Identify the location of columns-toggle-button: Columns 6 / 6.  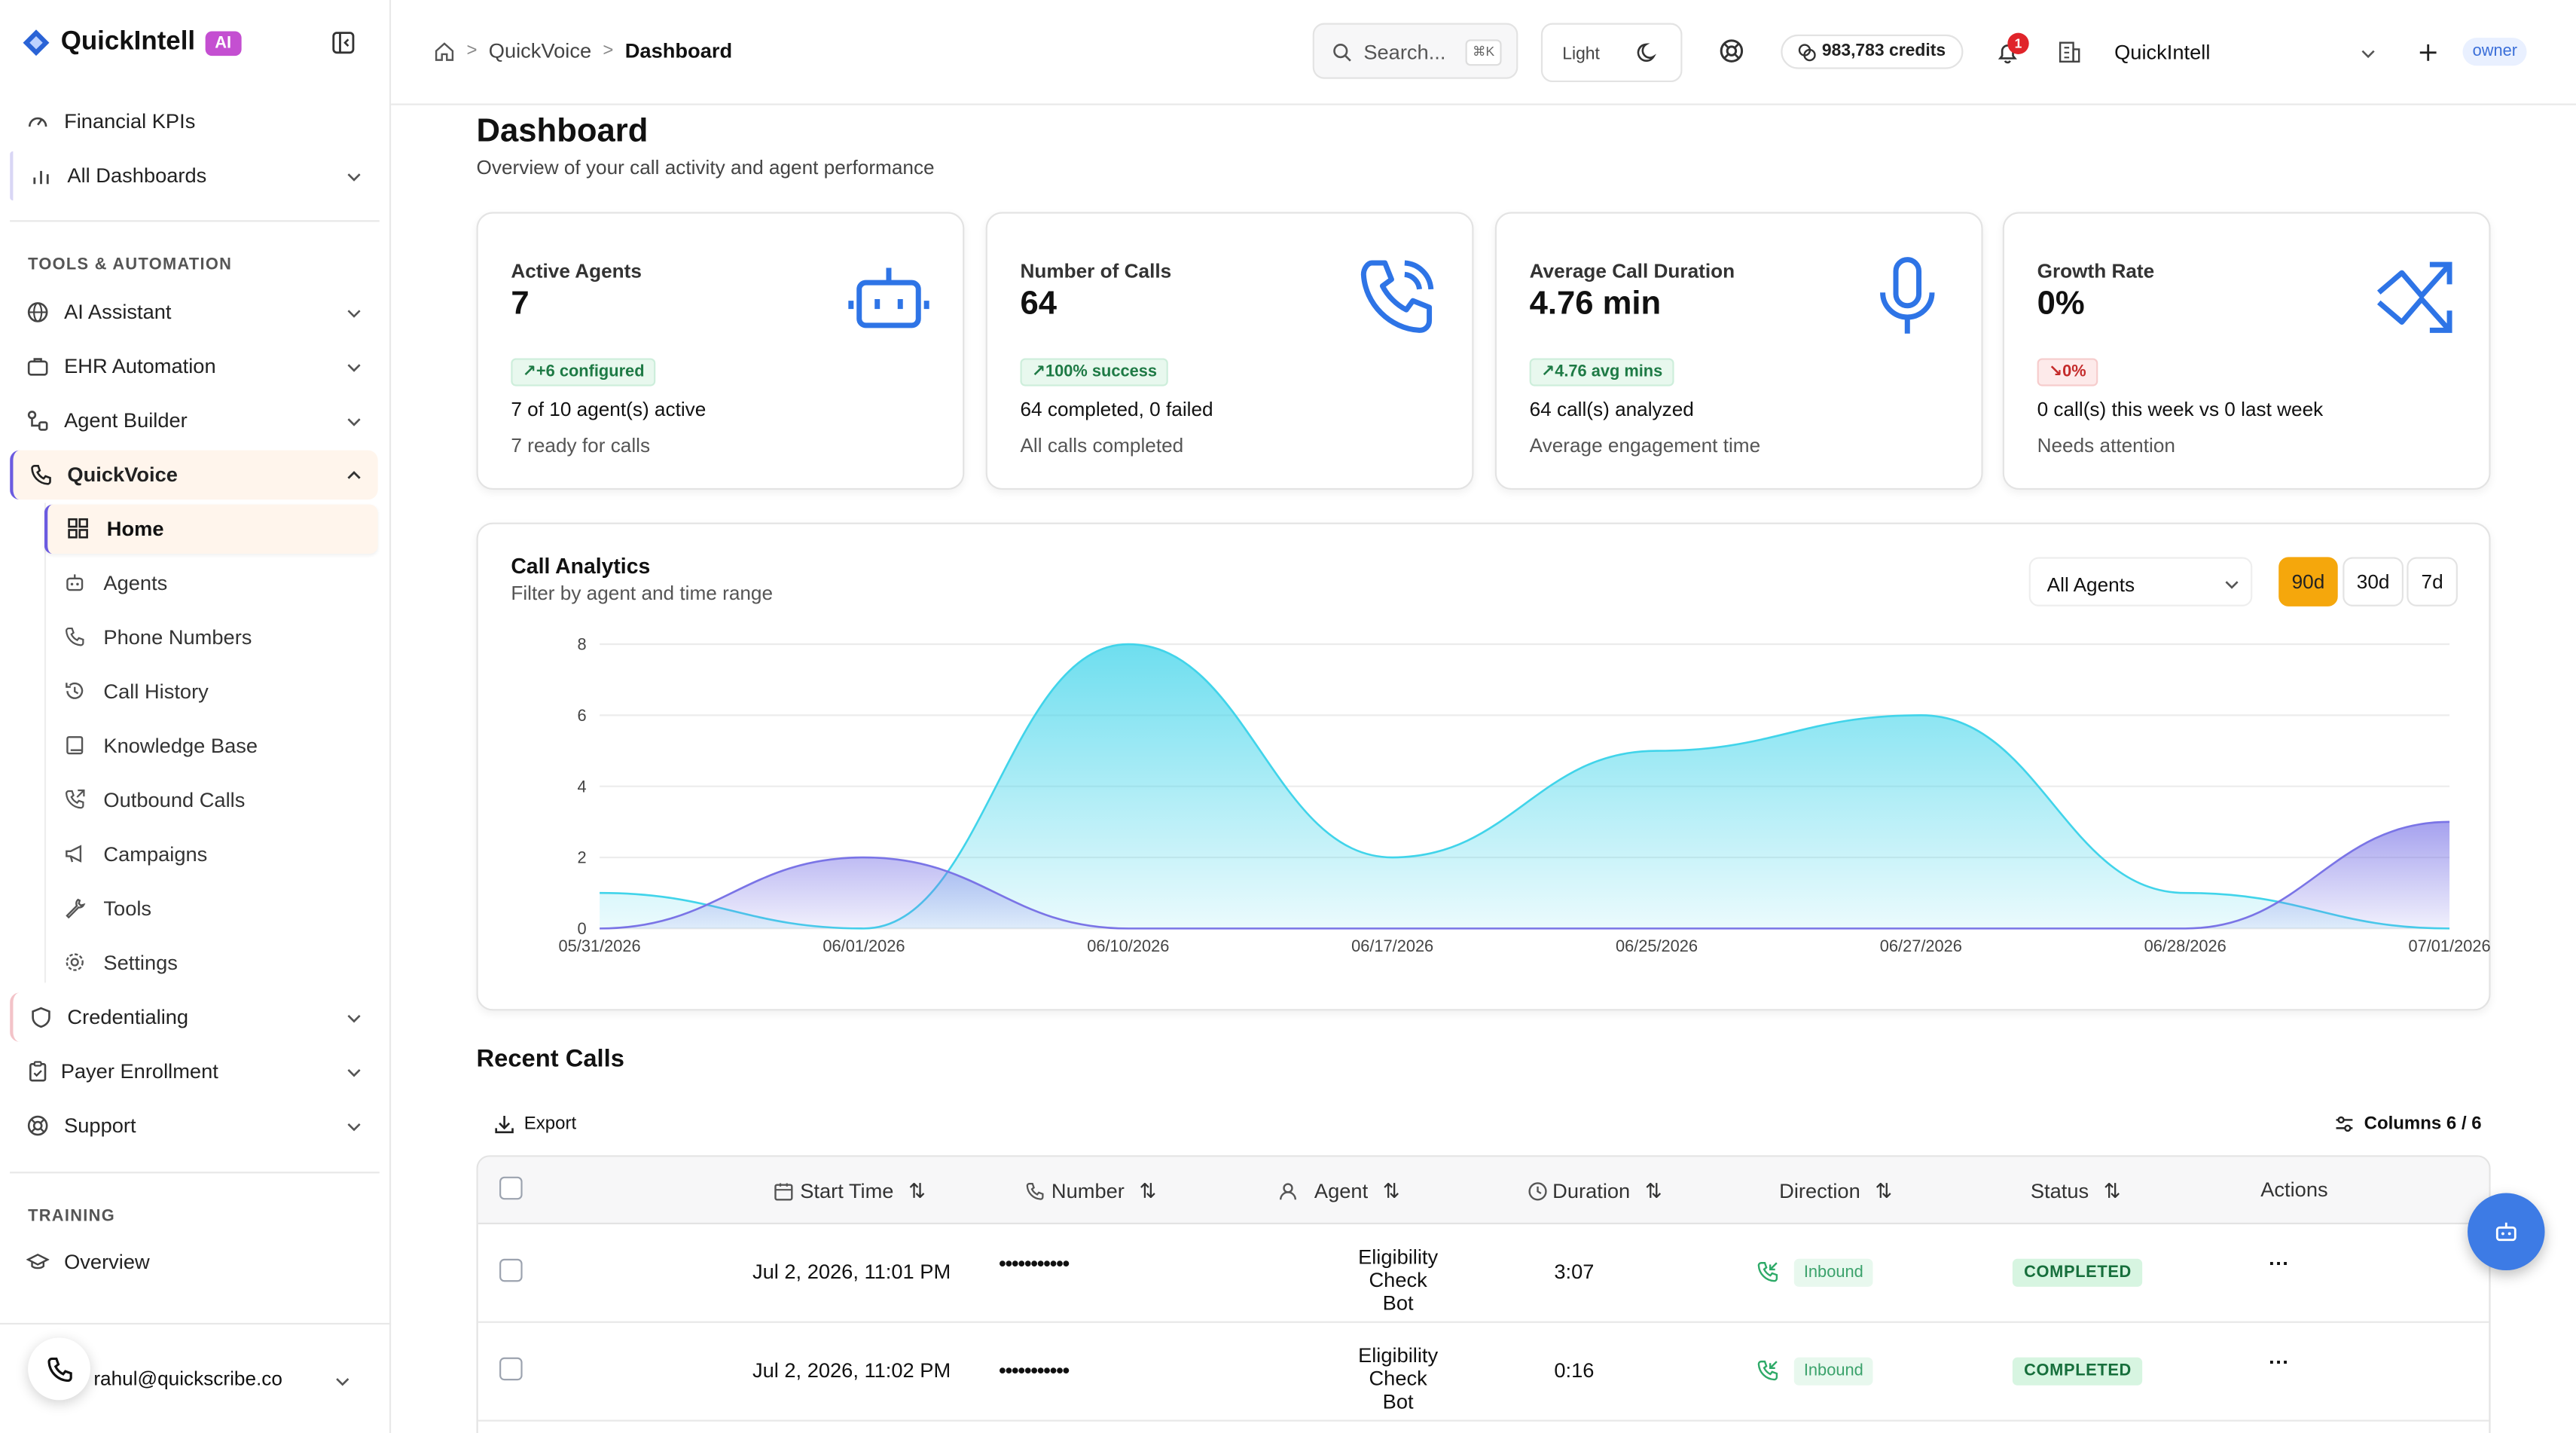
(2407, 1124).